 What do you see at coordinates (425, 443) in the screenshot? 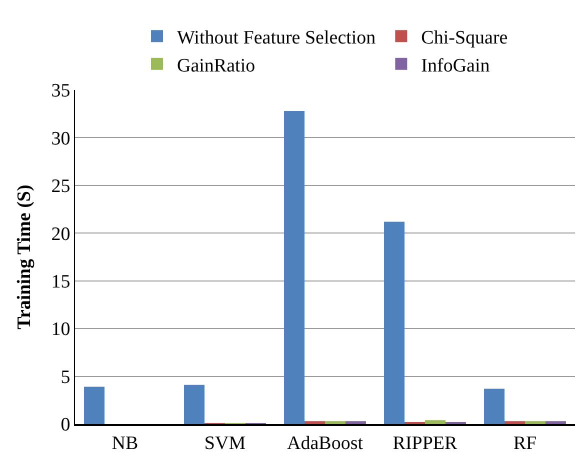
I see `x-tick-label: RIPPER` at bounding box center [425, 443].